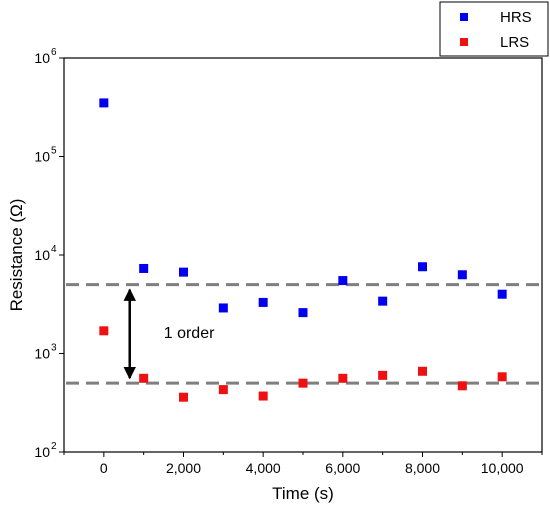  What do you see at coordinates (516, 17) in the screenshot?
I see `legend-label-hrs: HRS` at bounding box center [516, 17].